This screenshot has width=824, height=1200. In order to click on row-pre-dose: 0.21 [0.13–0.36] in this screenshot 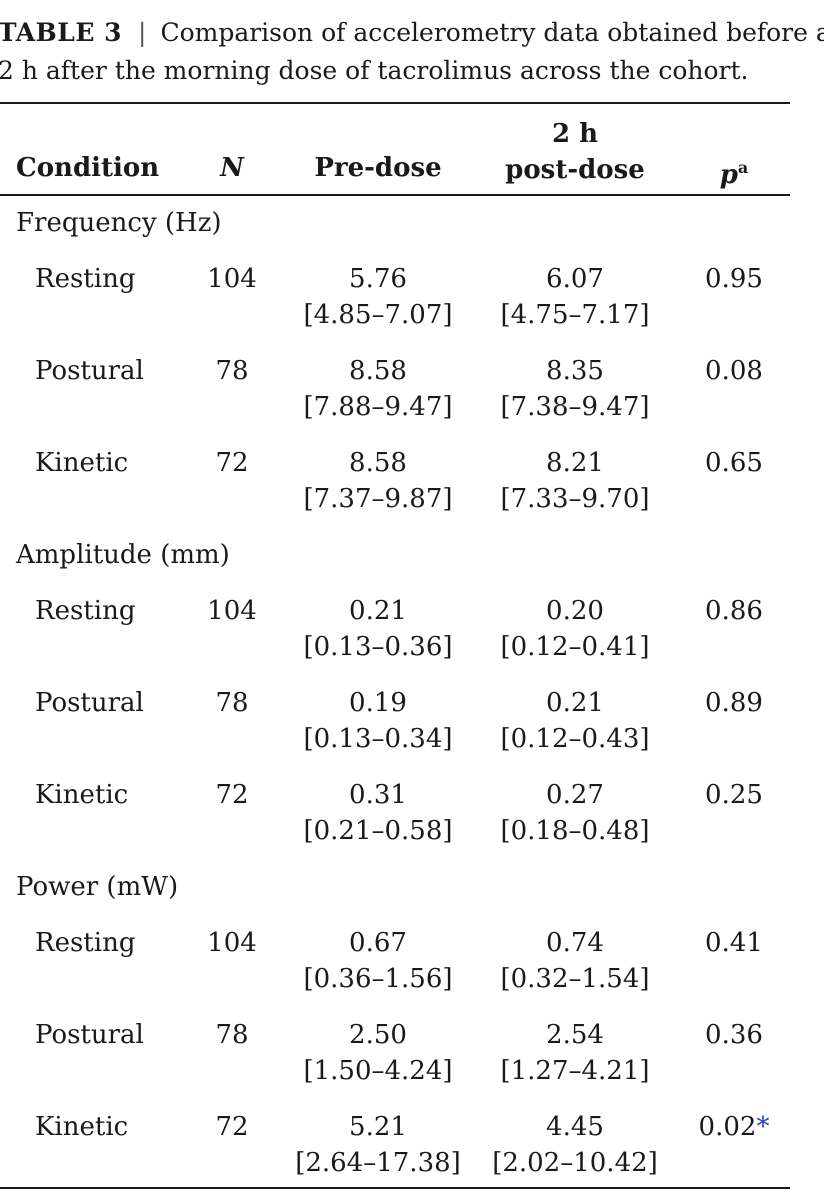, I will do `click(378, 629)`.